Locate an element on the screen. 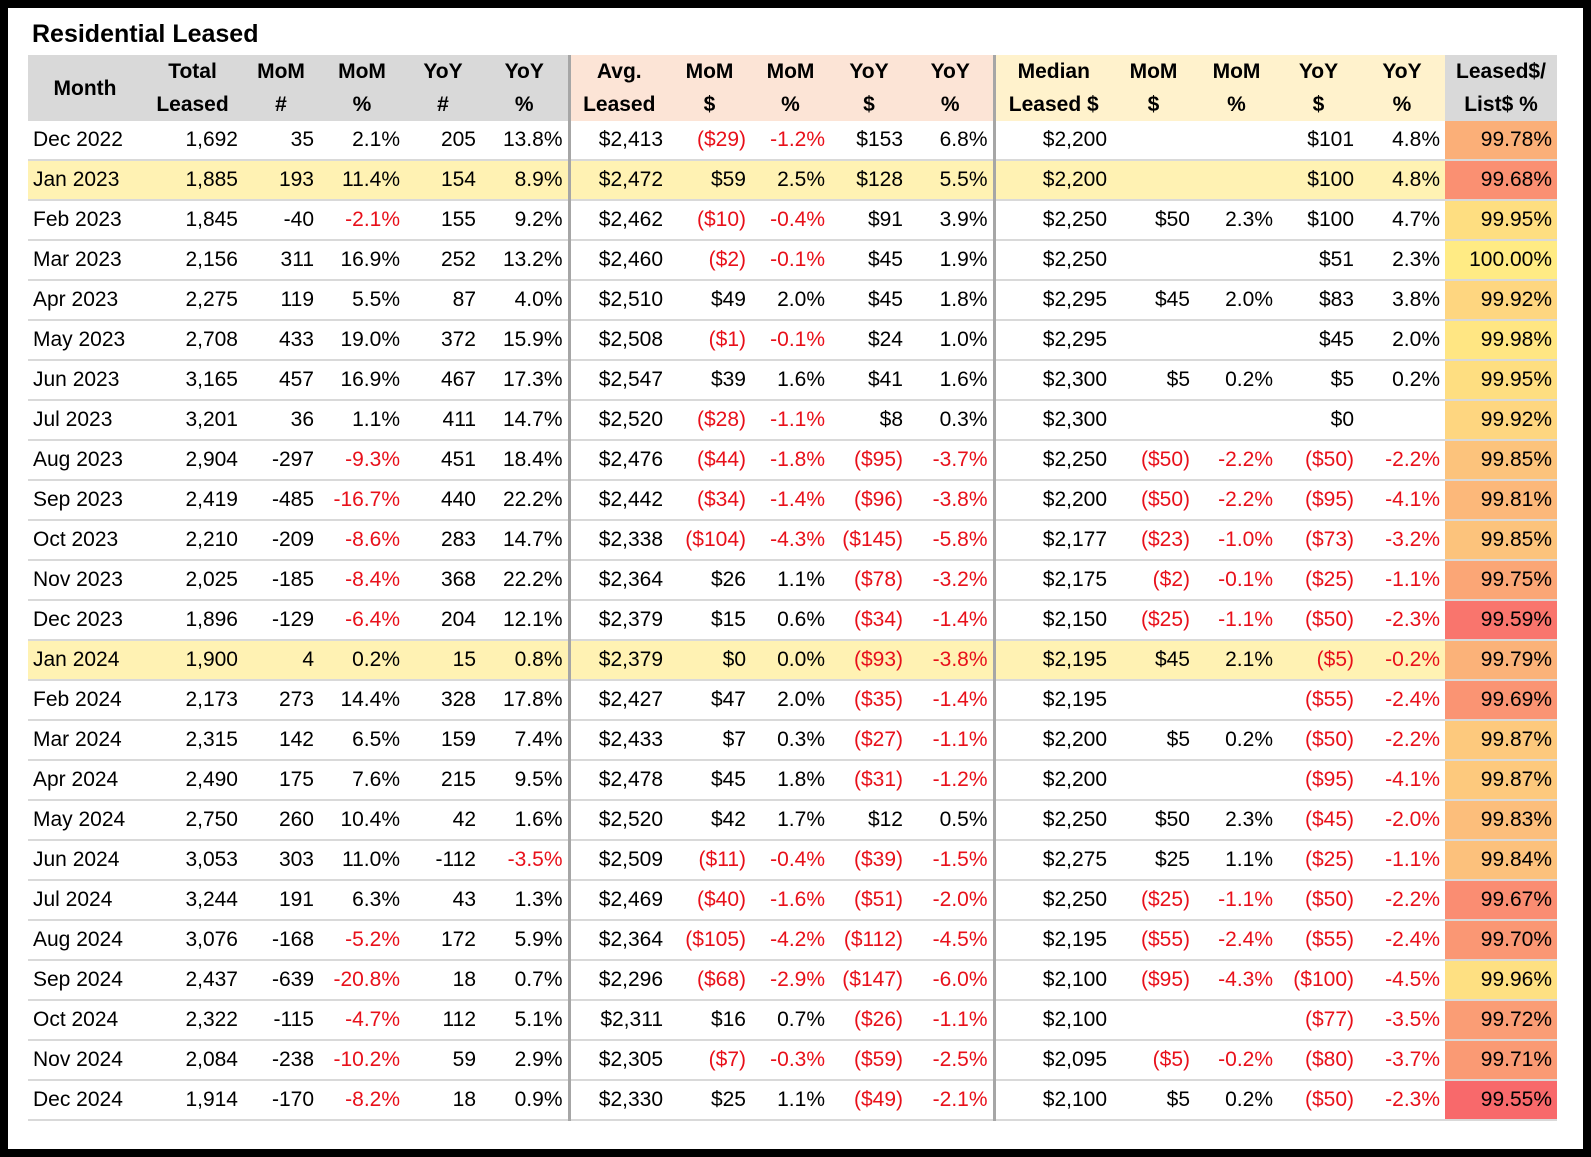 The image size is (1591, 1157). value-cell: ($68) is located at coordinates (709, 980).